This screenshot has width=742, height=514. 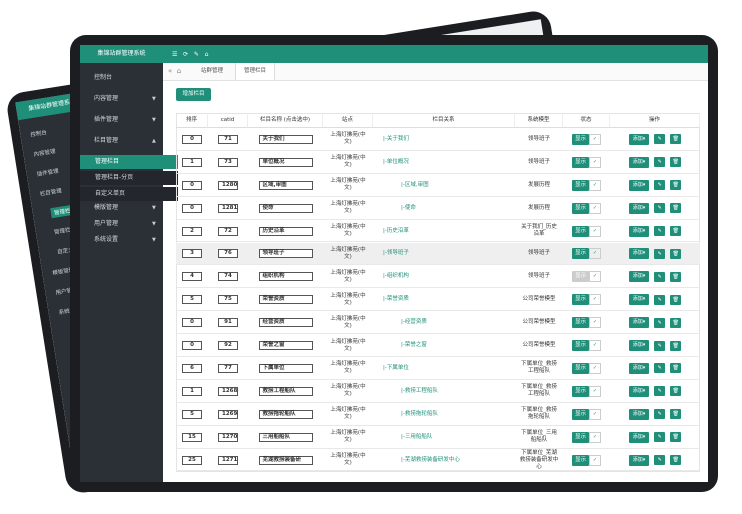 I want to click on name-input: 芜湖救捞装备研, so click(x=285, y=460).